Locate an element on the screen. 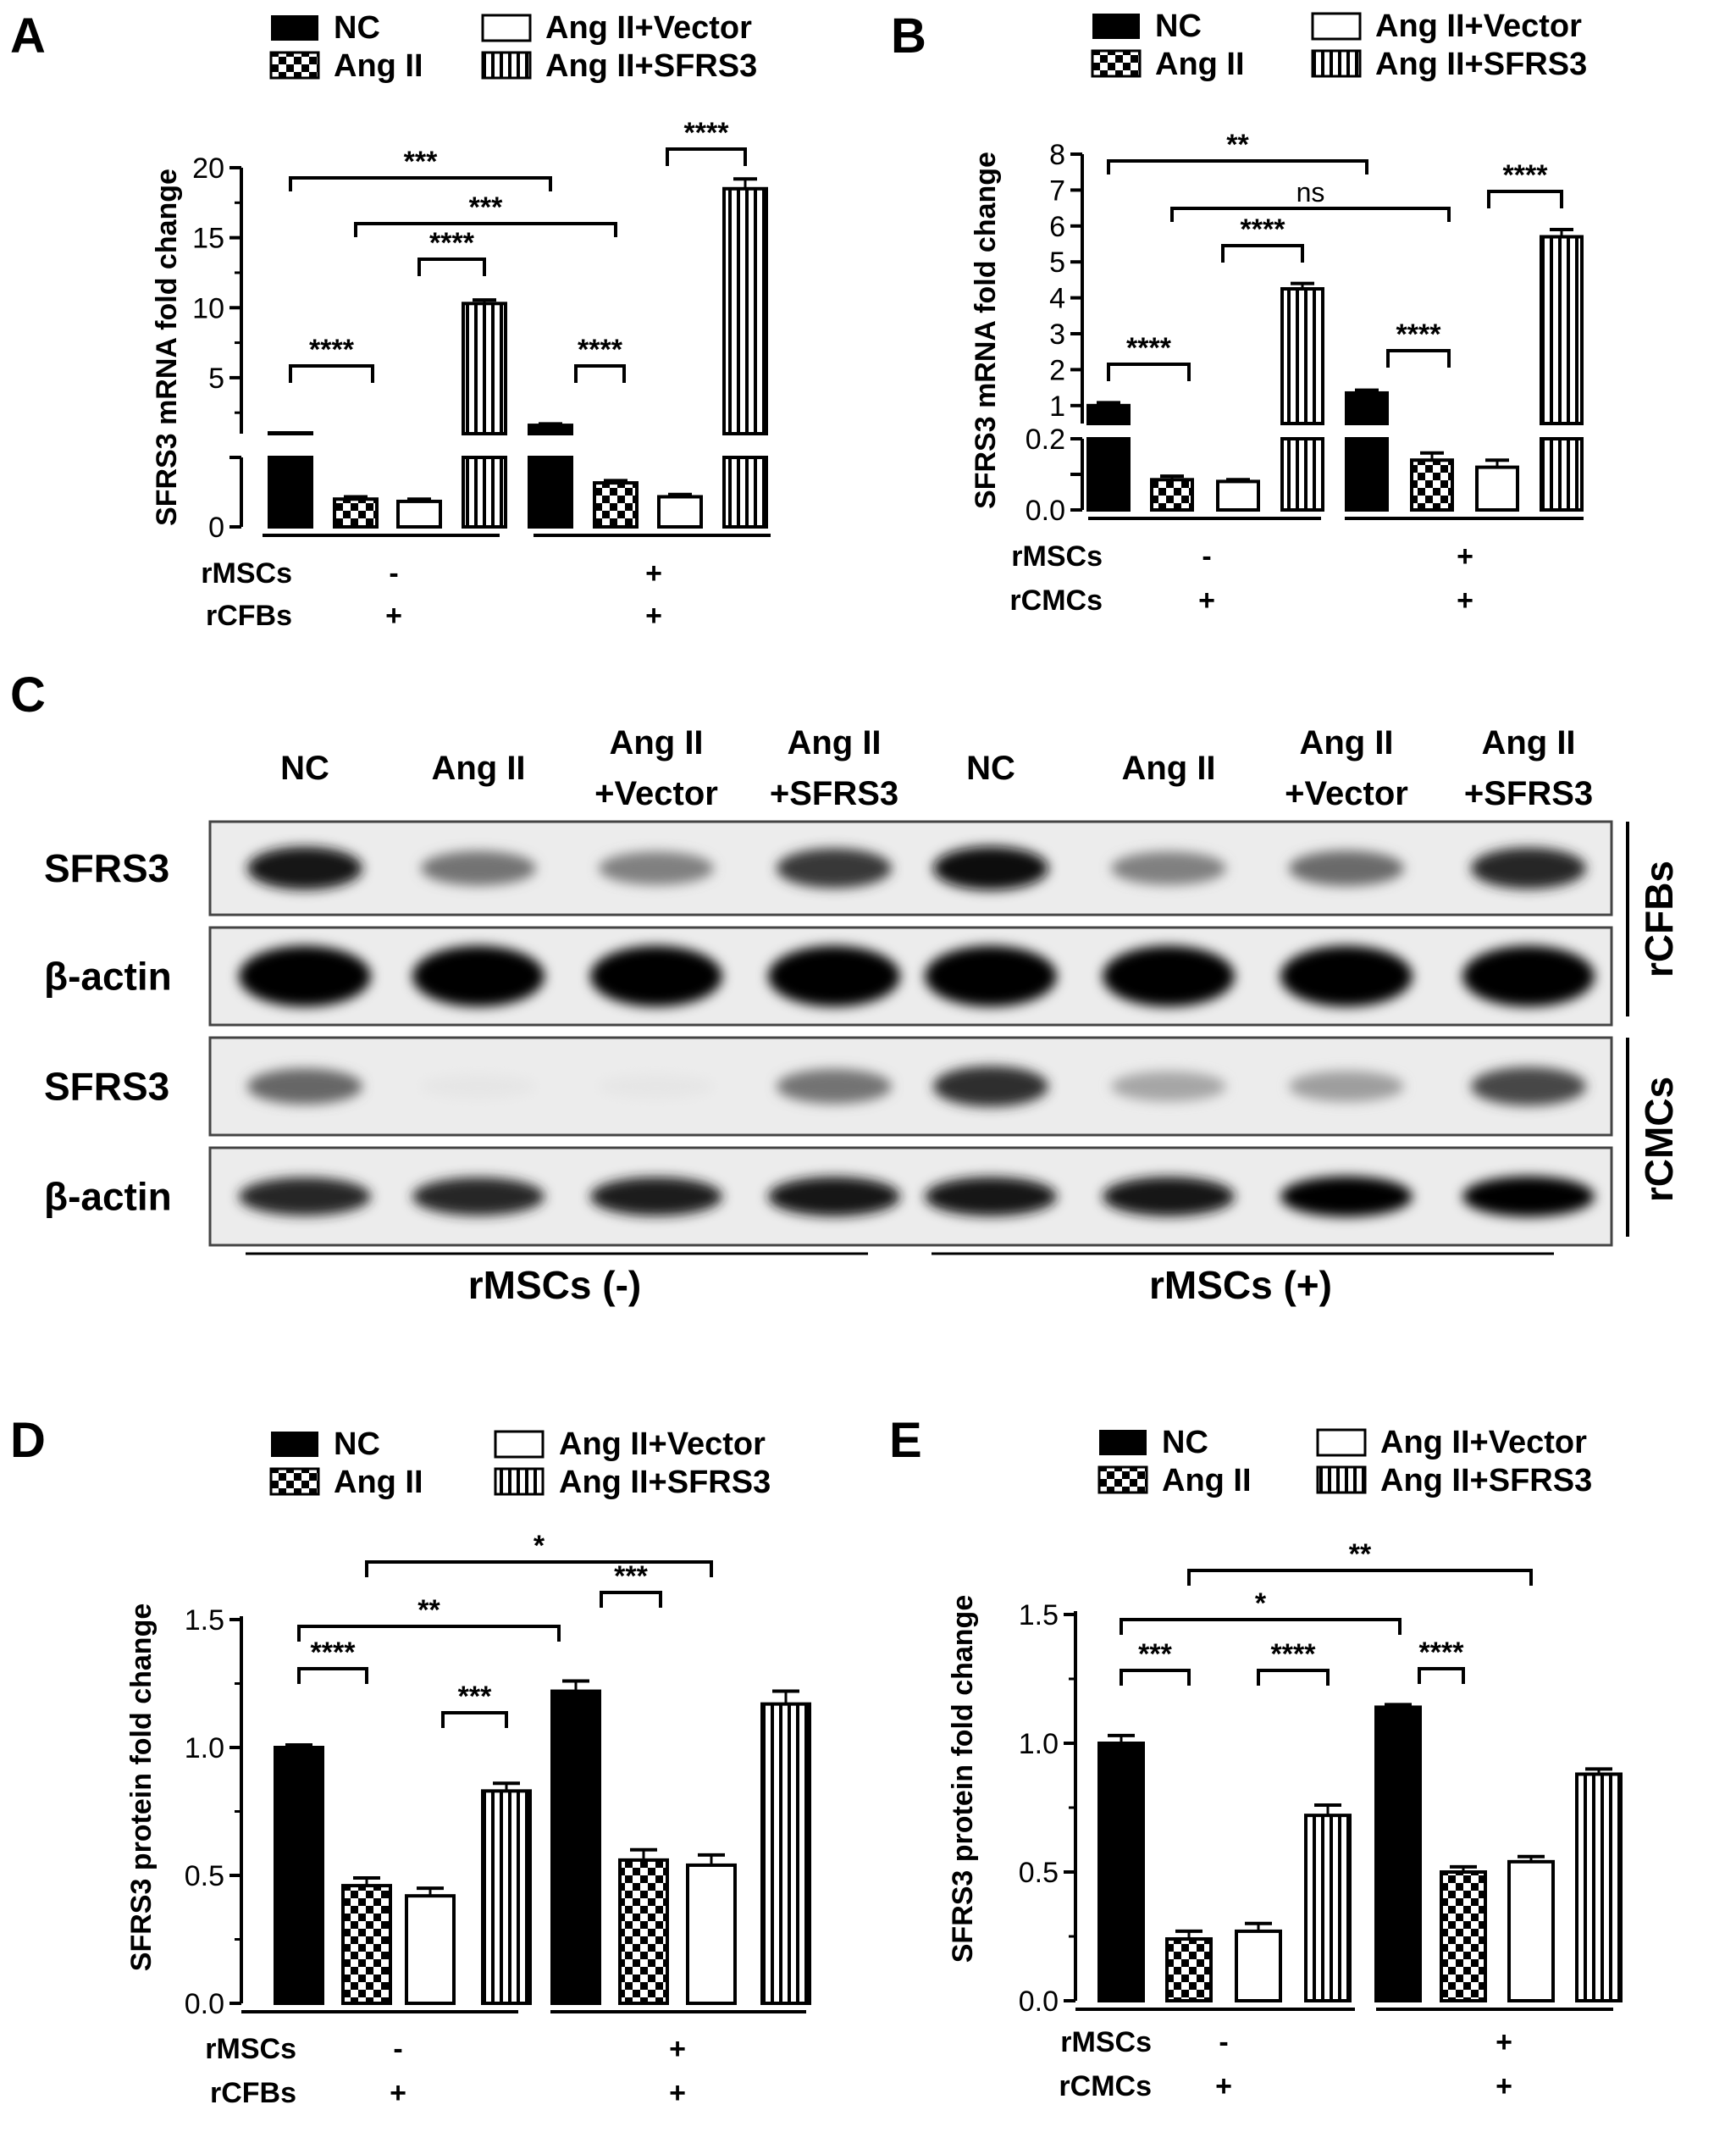  panel-label-d: D is located at coordinates (28, 1440).